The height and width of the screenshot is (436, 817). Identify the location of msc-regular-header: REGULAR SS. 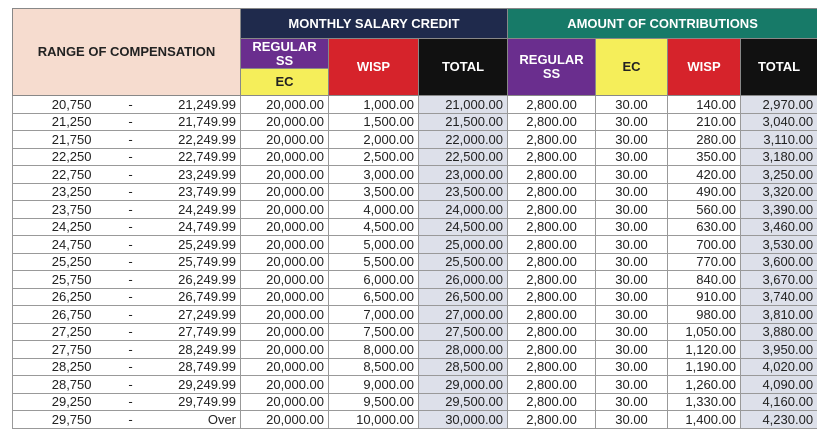
(284, 53).